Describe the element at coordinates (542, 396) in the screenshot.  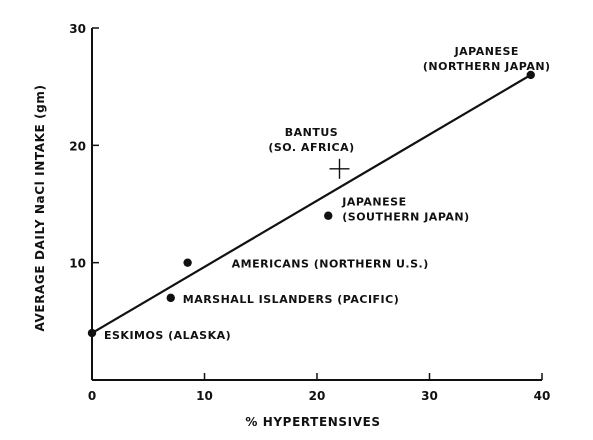
I see `x-tick-label: 40` at that location.